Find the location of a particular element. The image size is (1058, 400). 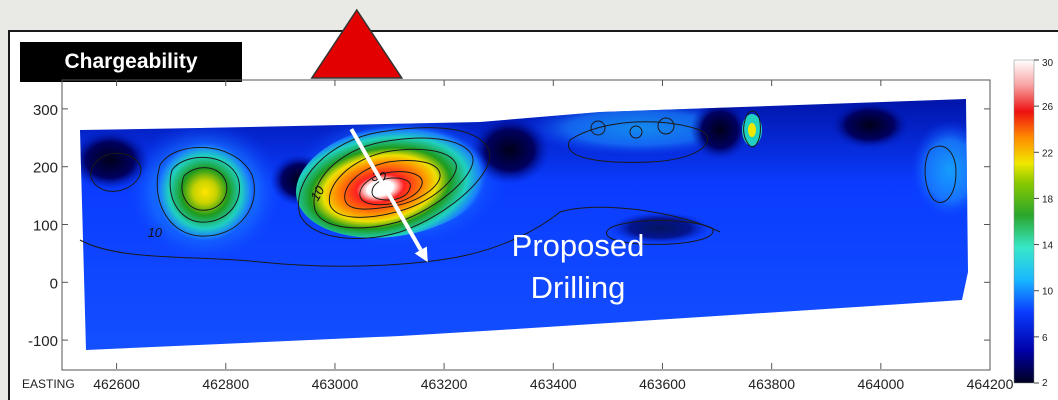

y-tick-label: 100 is located at coordinates (45, 226).